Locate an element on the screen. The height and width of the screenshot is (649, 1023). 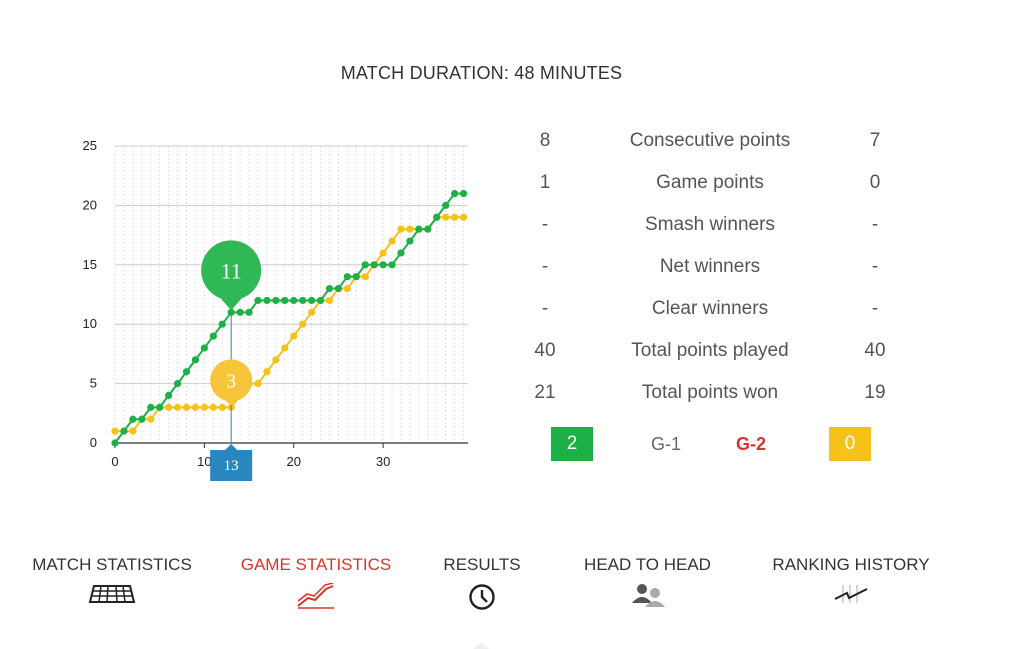
game-selector: 2 G-1 G-2 0 is located at coordinates (710, 444).